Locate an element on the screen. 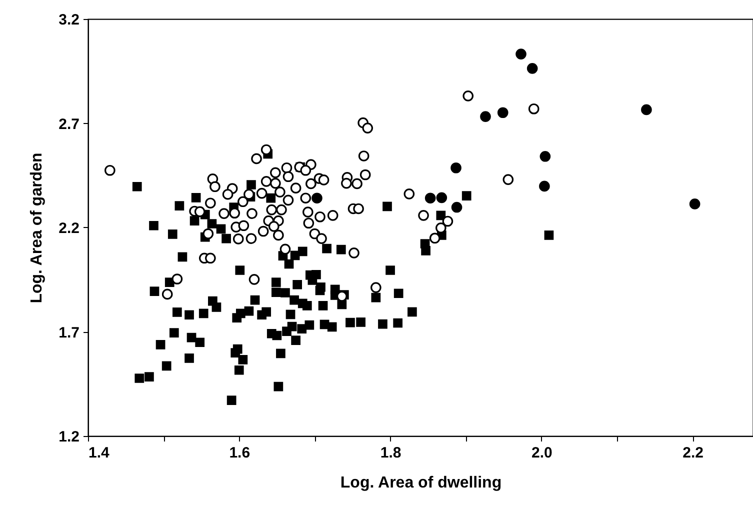 Image resolution: width=753 pixels, height=506 pixels. x-tick-label: 1.6 is located at coordinates (239, 453).